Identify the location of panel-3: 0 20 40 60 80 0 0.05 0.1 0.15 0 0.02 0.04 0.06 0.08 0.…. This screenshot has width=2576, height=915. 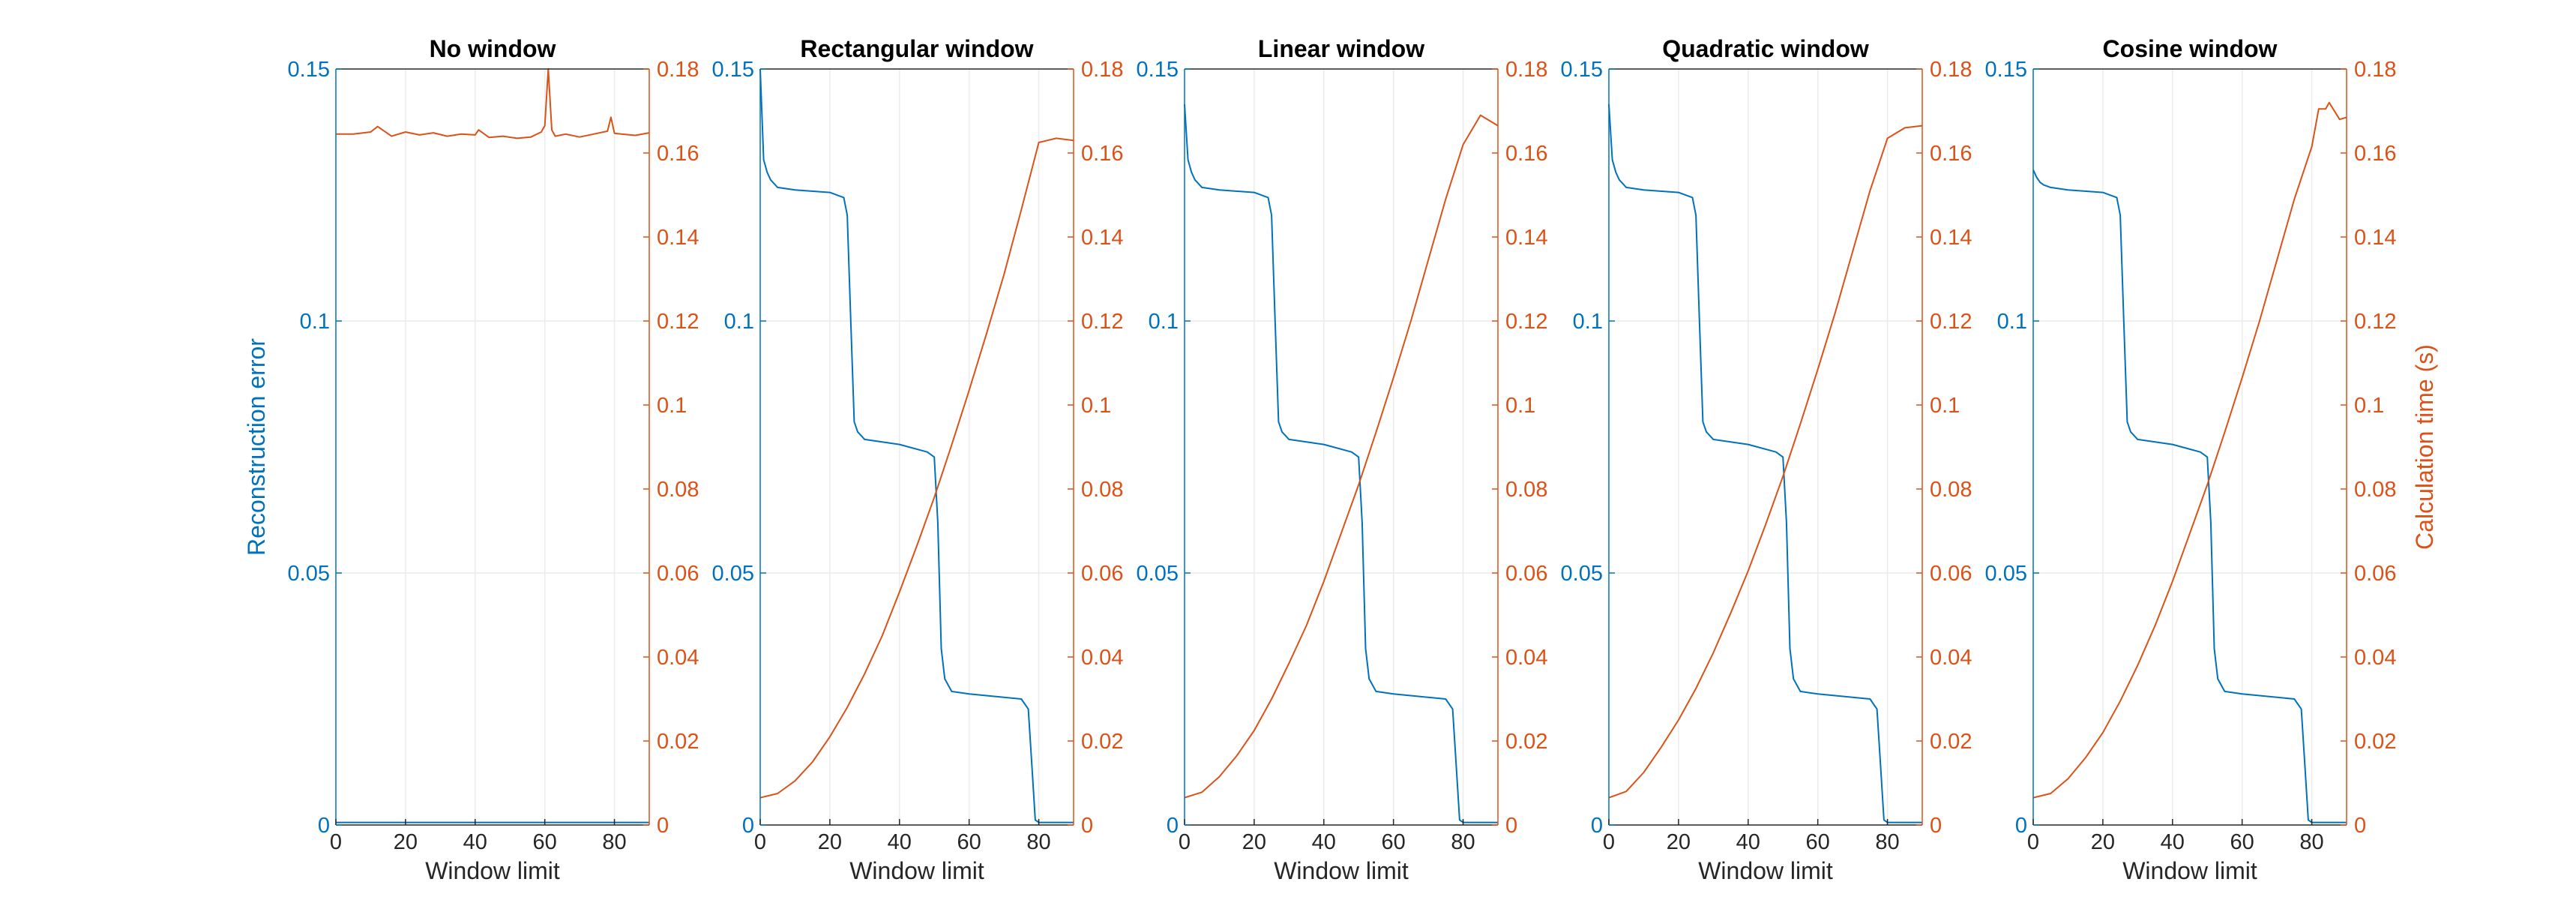
(1343, 459).